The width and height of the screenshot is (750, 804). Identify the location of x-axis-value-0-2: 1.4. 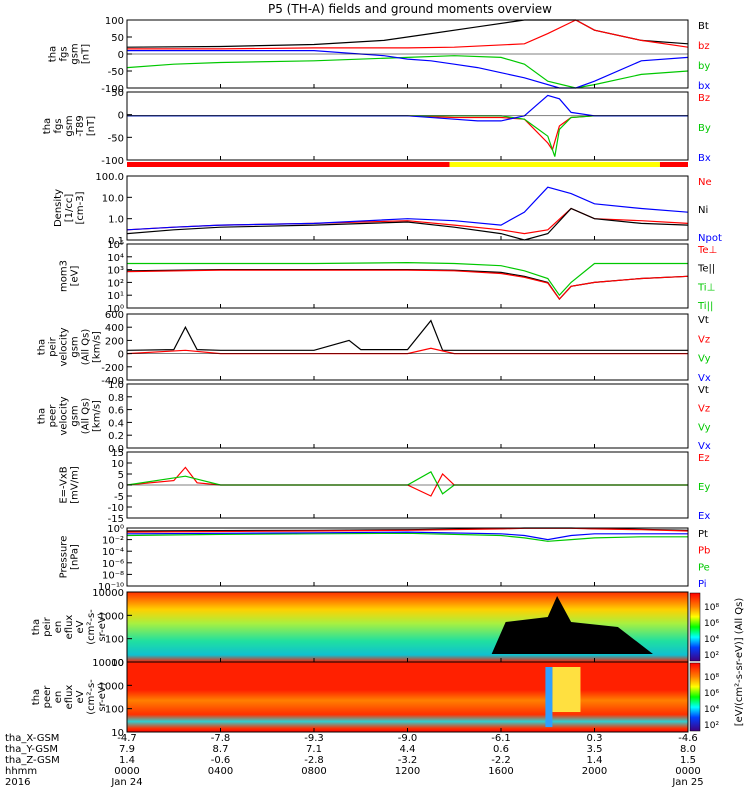
(127, 760).